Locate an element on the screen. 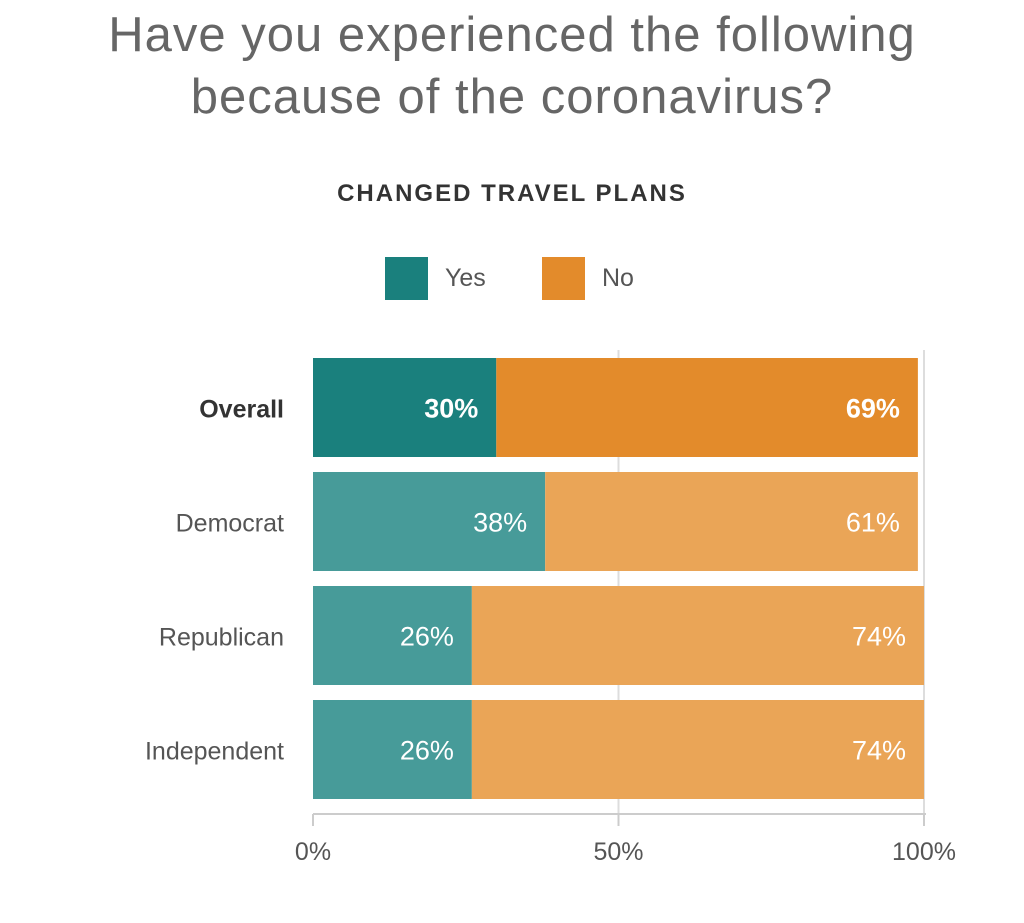 The width and height of the screenshot is (1024, 923). chart-subtitle: CHANGED TRAVEL PLANS is located at coordinates (512, 193).